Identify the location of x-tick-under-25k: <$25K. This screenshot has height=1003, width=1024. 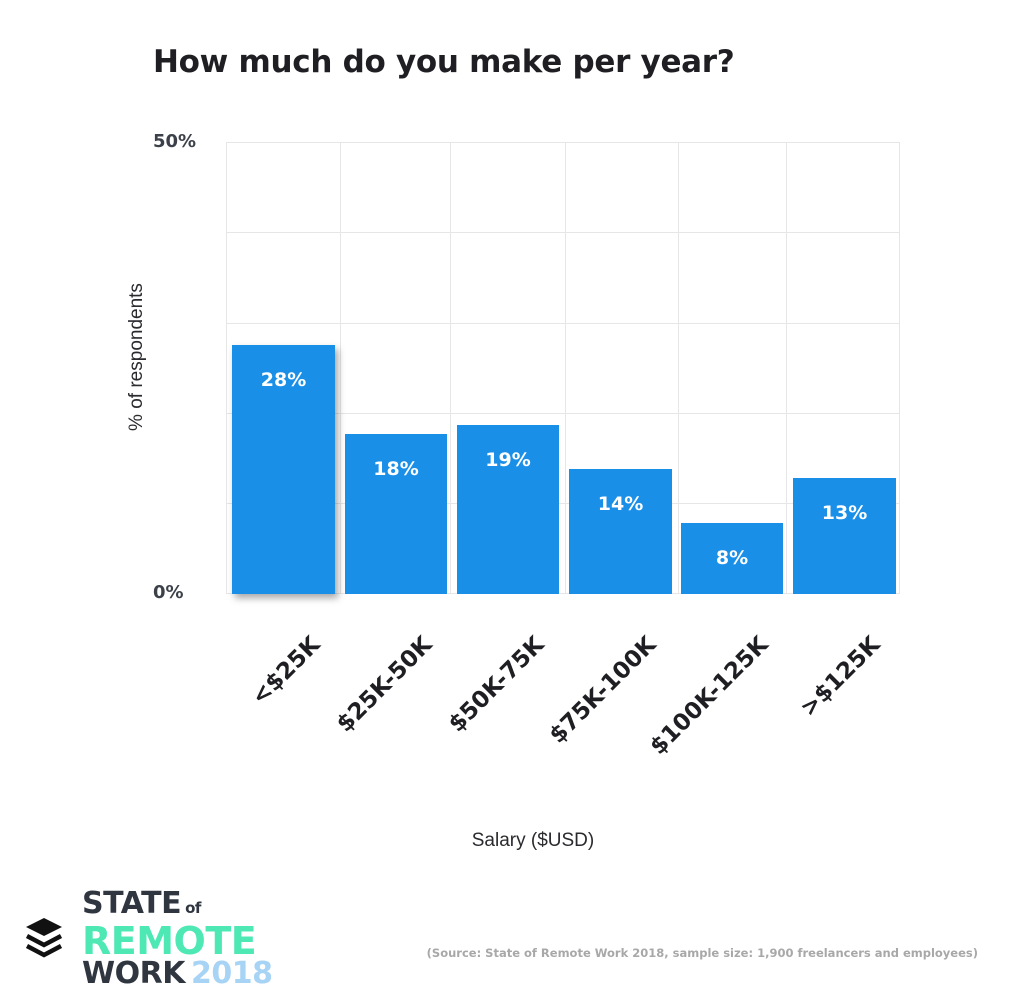
(286, 671).